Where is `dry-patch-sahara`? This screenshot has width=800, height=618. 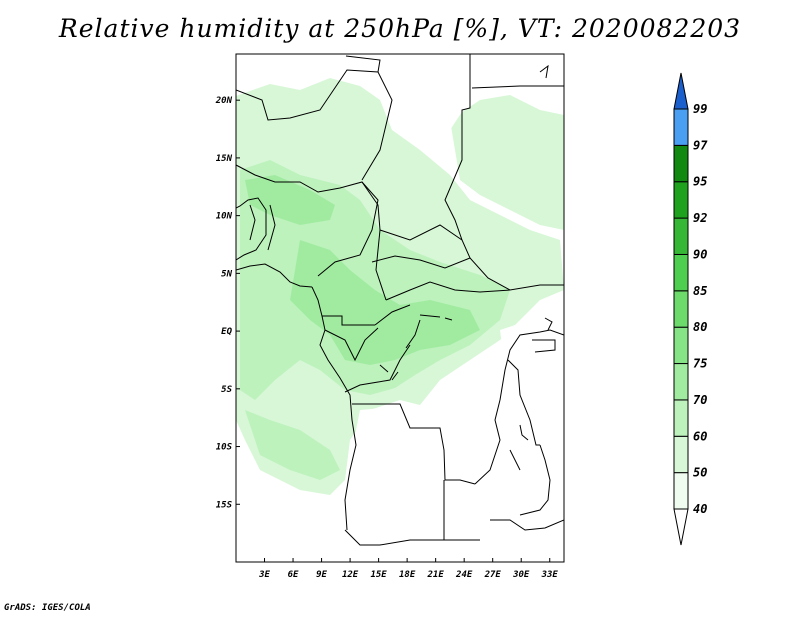 dry-patch-sahara is located at coordinates (430, 104).